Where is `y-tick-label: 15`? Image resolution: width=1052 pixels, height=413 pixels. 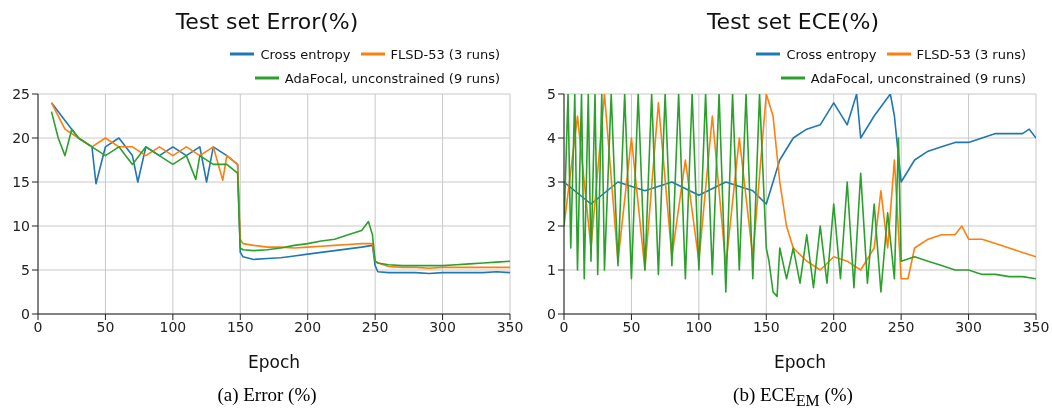 y-tick-label: 15 is located at coordinates (21, 181).